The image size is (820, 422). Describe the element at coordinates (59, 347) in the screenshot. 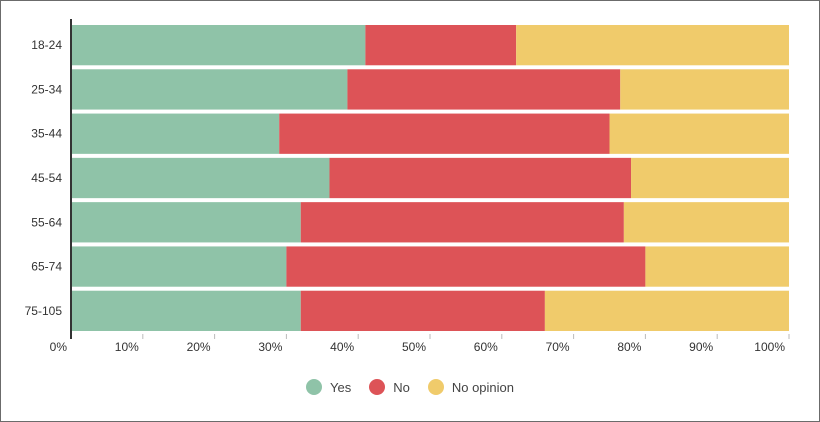

I see `x-tick-label: 0%` at that location.